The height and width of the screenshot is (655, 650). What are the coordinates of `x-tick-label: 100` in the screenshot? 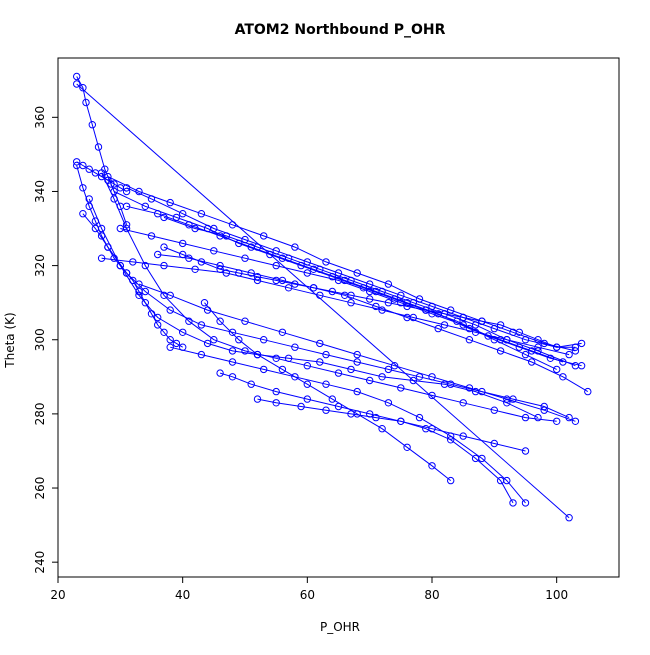 It's located at (556, 595).